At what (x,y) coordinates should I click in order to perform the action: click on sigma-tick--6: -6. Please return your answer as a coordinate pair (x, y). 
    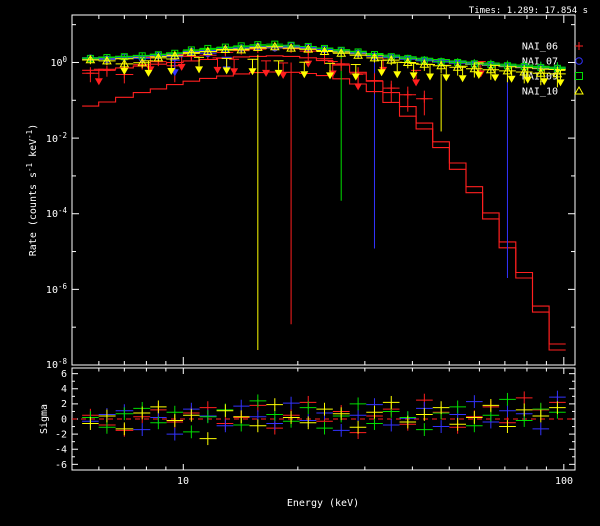
    Looking at the image, I should click on (61, 465).